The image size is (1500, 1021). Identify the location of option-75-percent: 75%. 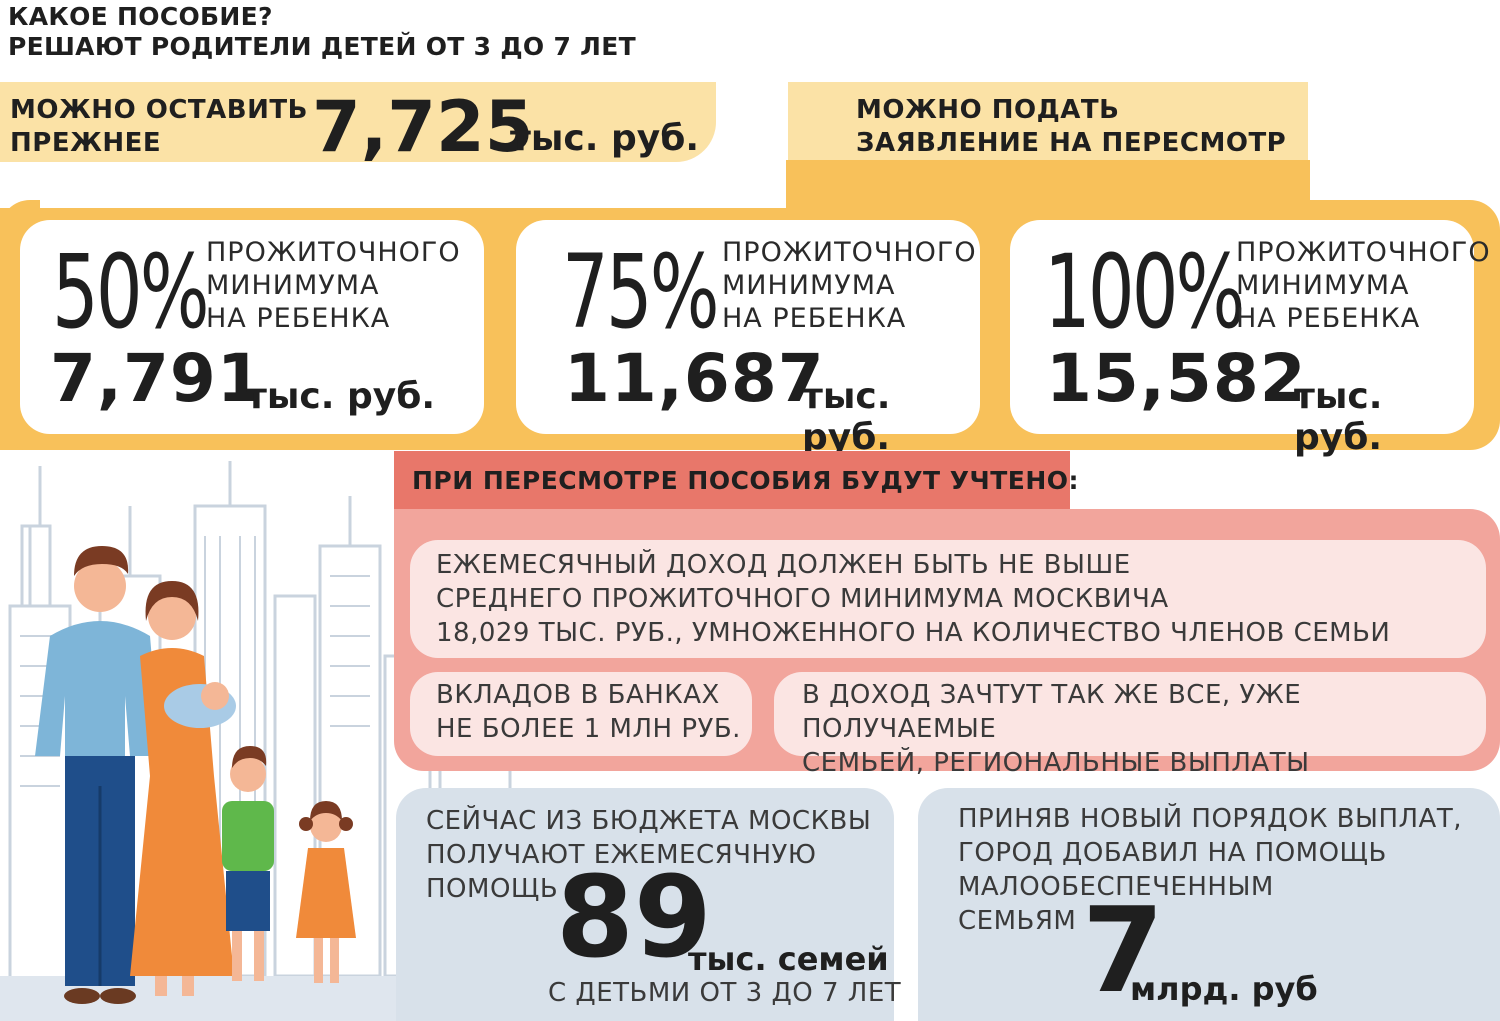
(640, 292).